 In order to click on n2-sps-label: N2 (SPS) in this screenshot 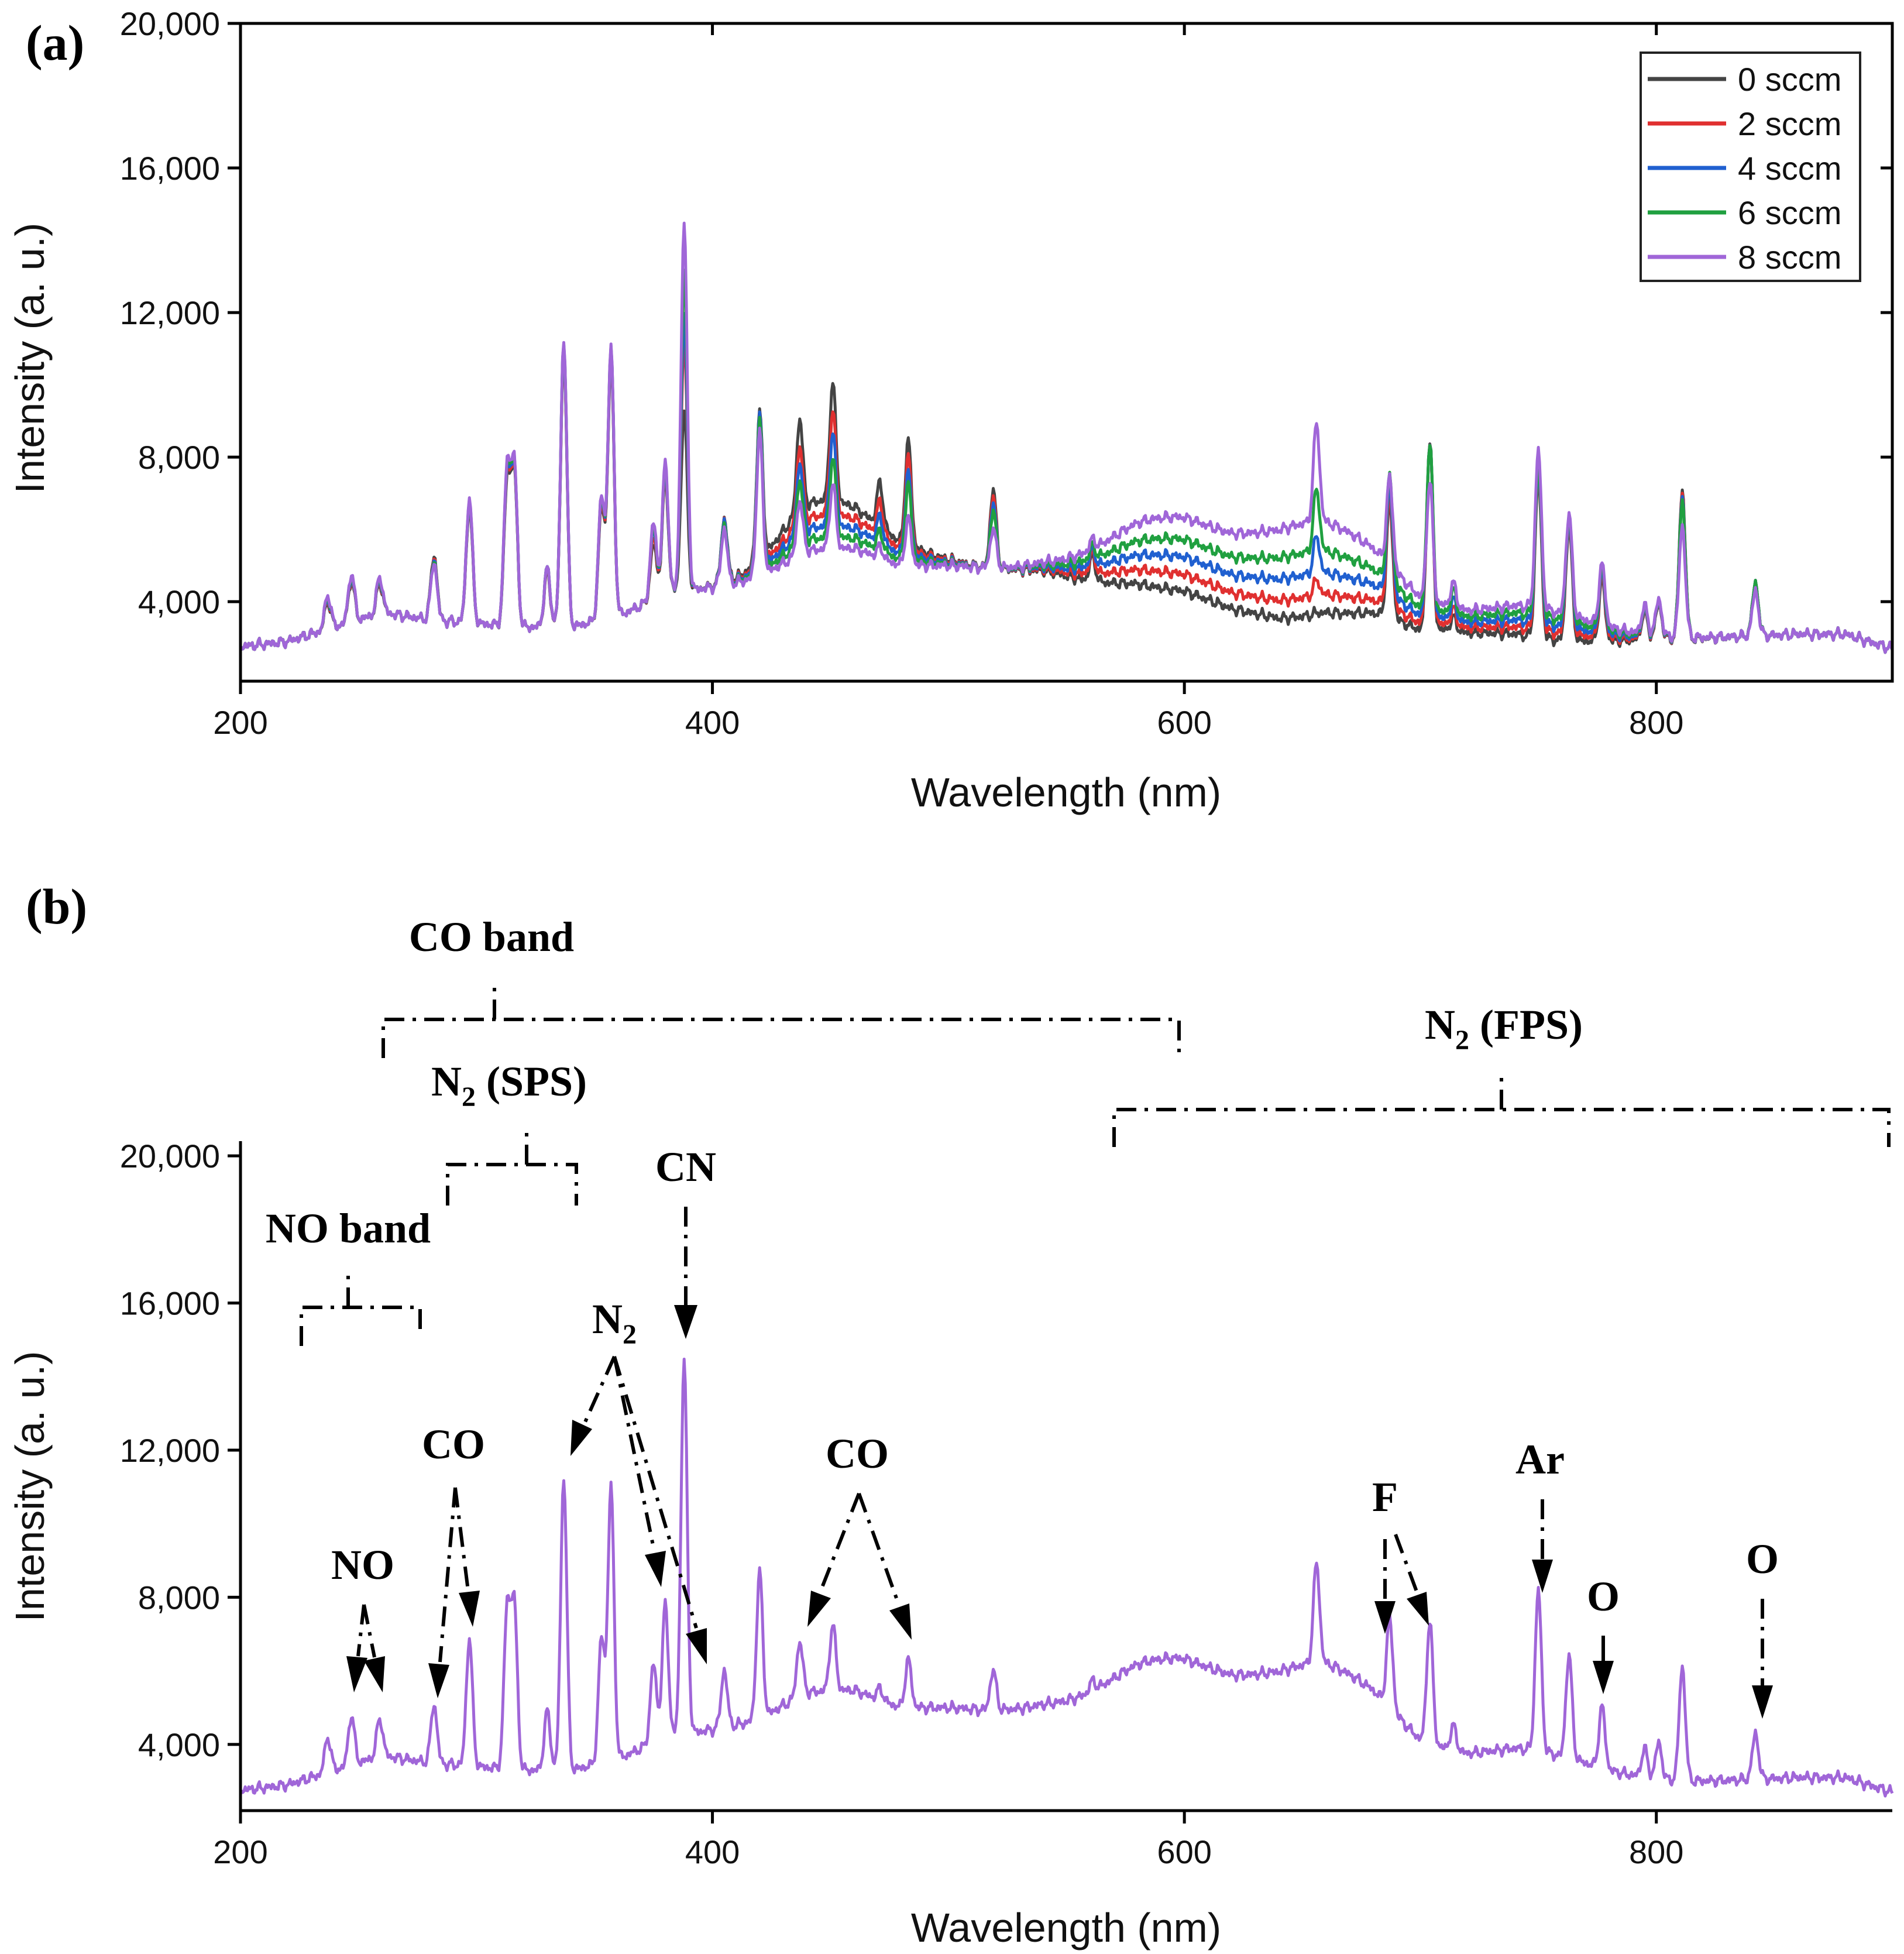, I will do `click(509, 1085)`.